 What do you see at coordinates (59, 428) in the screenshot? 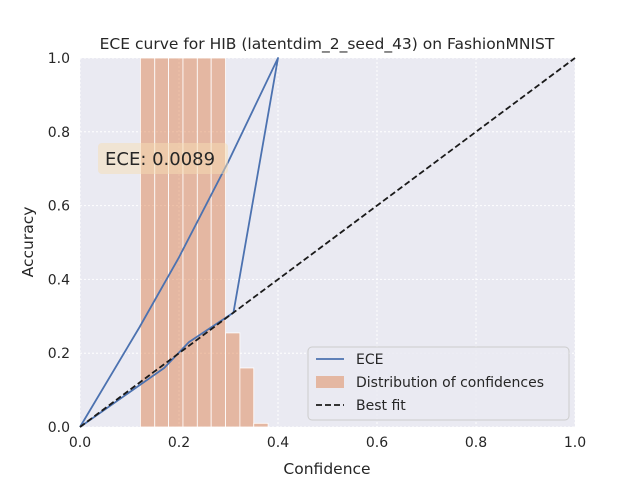
I see `y-tick-label: 0.0` at bounding box center [59, 428].